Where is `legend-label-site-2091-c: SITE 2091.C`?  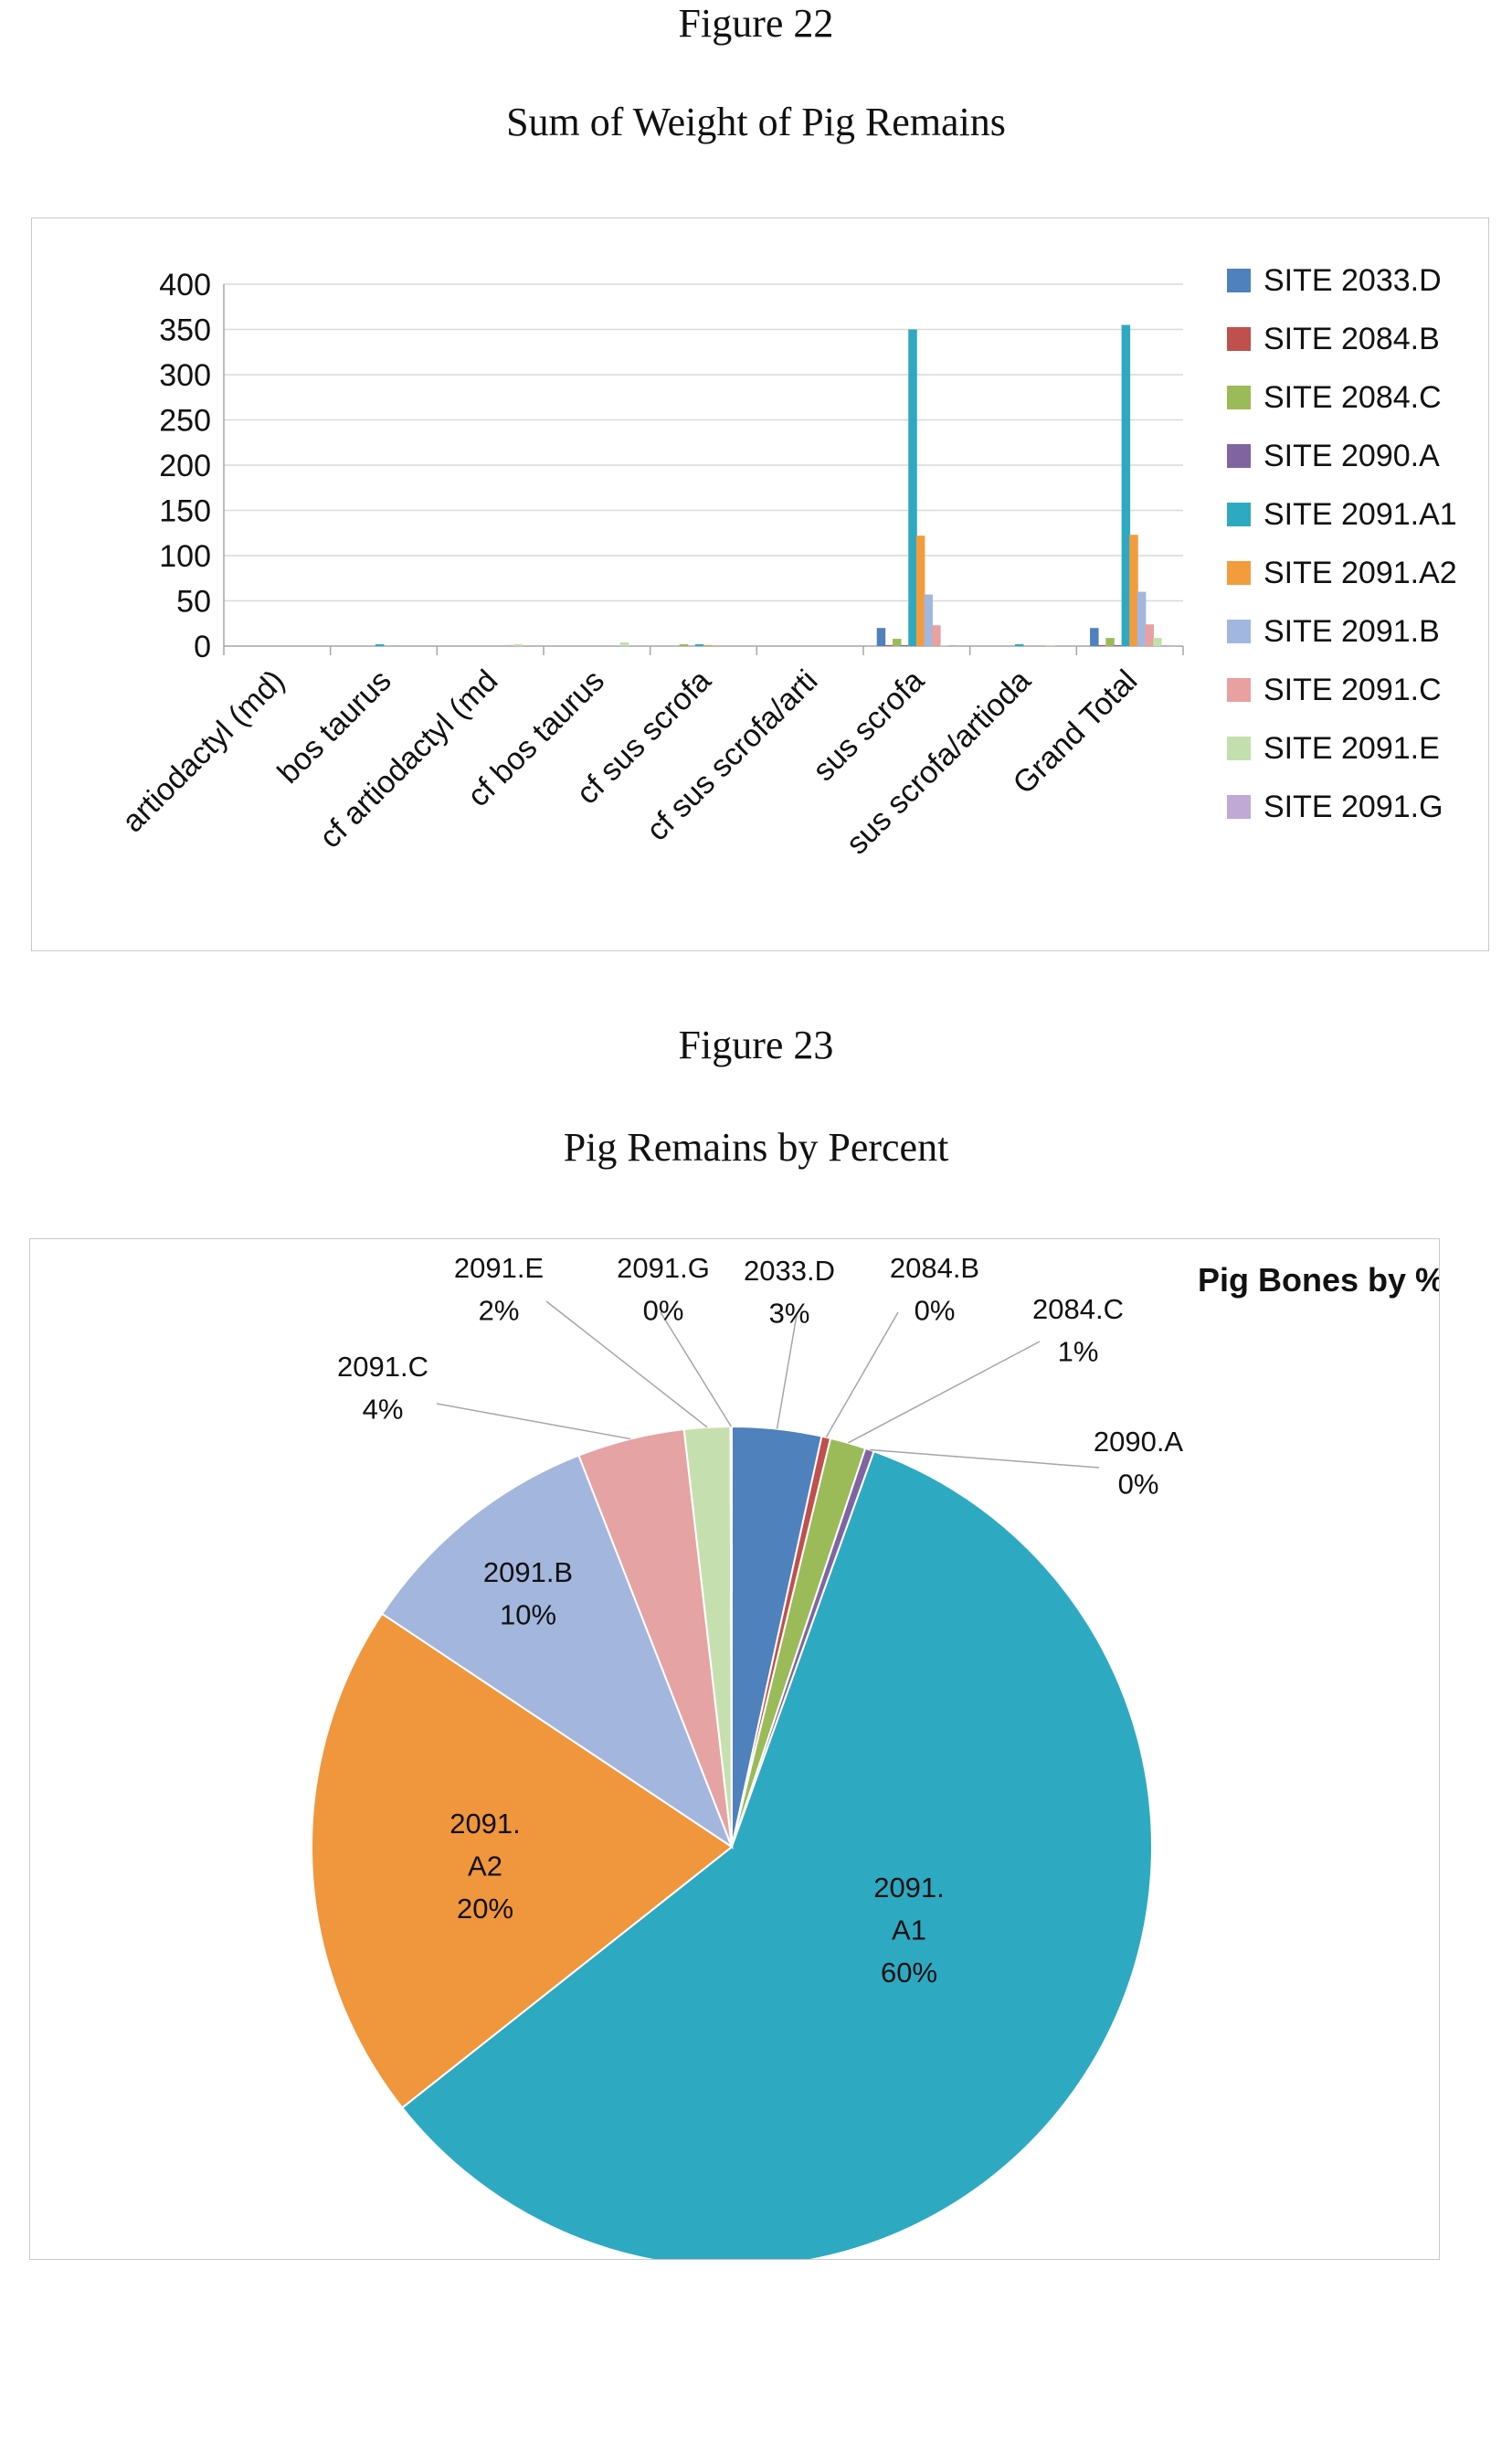
legend-label-site-2091-c: SITE 2091.C is located at coordinates (1353, 690).